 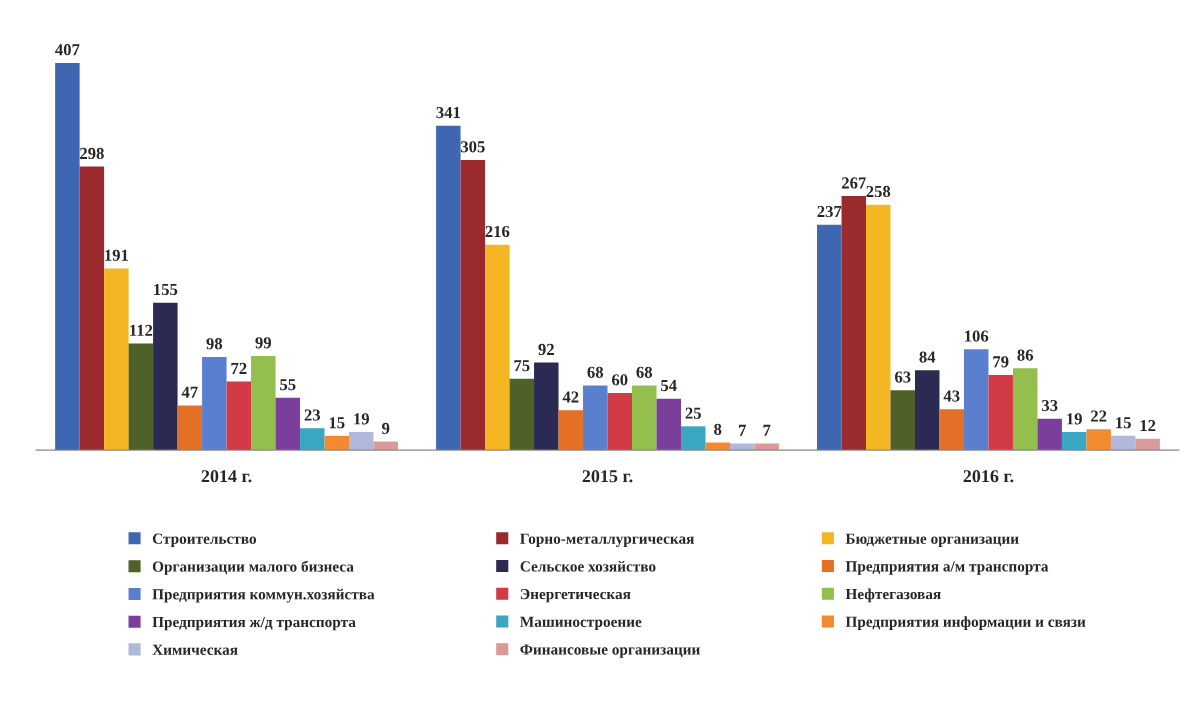 I want to click on data-label: 8, so click(x=718, y=429).